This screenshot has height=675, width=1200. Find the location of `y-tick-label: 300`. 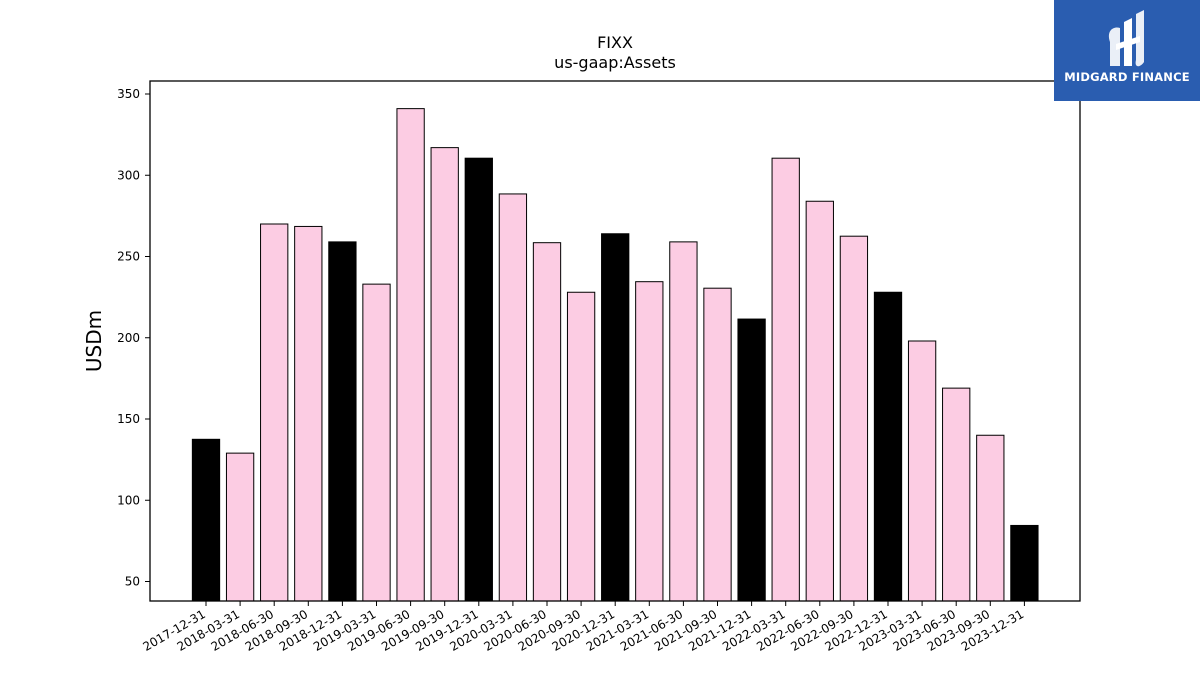

y-tick-label: 300 is located at coordinates (128, 175).